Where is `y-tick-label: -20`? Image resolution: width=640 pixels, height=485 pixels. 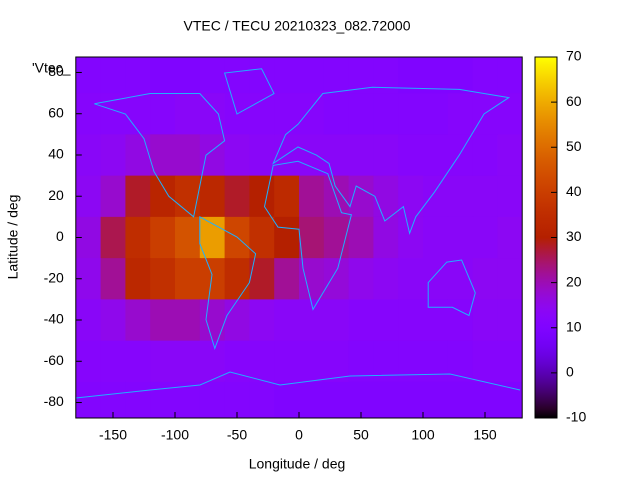
y-tick-label: -20 is located at coordinates (54, 277).